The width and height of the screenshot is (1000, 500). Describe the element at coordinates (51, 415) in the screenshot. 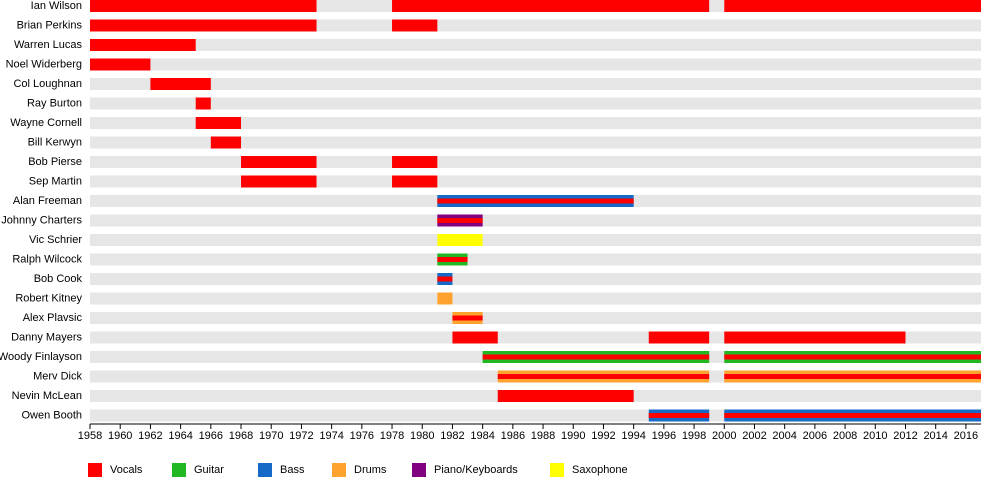

I see `member-label: Owen Booth` at that location.